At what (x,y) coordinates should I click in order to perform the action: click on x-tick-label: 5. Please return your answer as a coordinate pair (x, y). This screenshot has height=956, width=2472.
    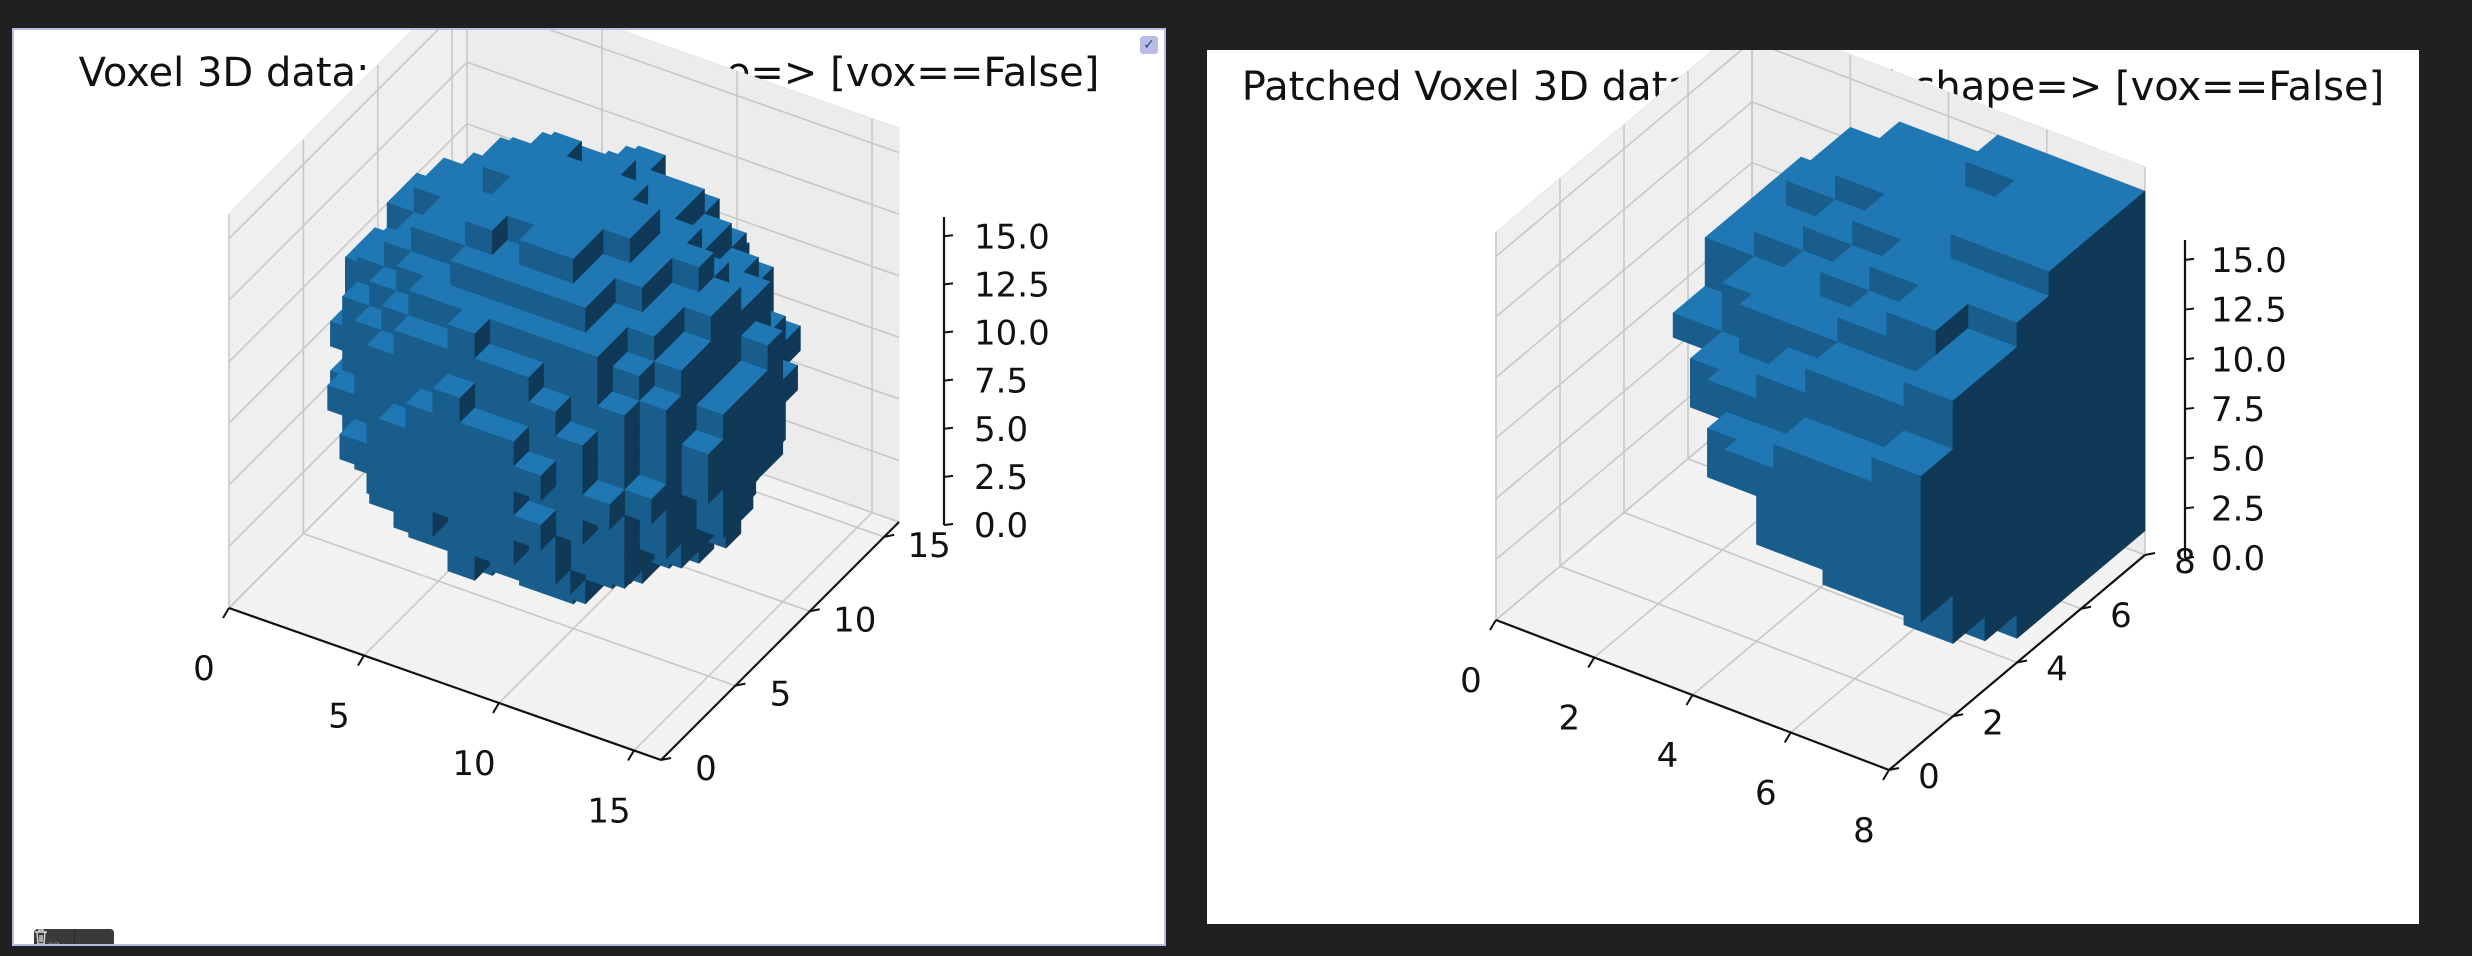
    Looking at the image, I should click on (339, 717).